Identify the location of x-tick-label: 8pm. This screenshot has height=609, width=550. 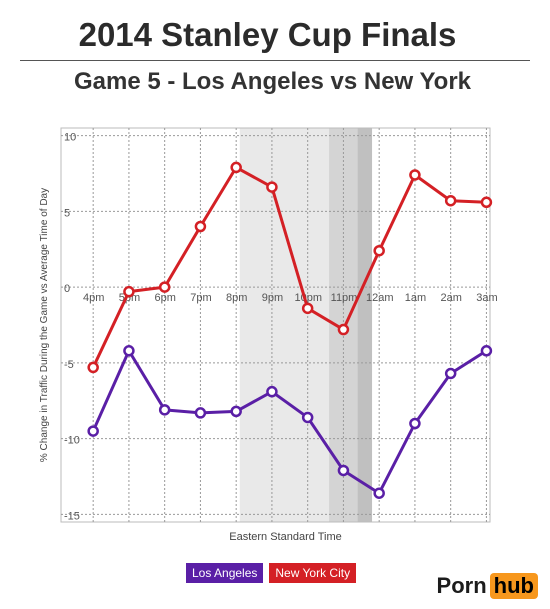
(236, 298).